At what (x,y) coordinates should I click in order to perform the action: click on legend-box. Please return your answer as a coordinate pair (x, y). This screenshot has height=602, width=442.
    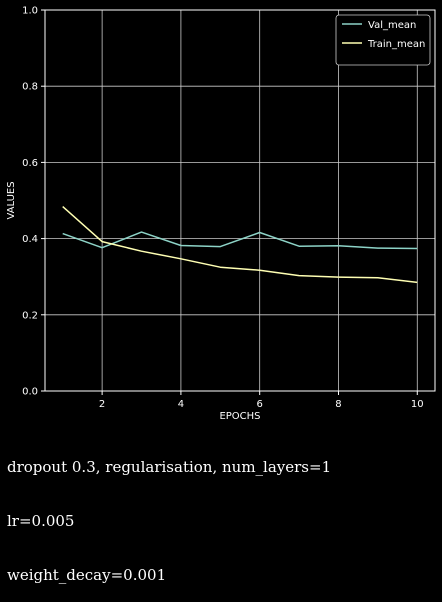
    Looking at the image, I should click on (383, 40).